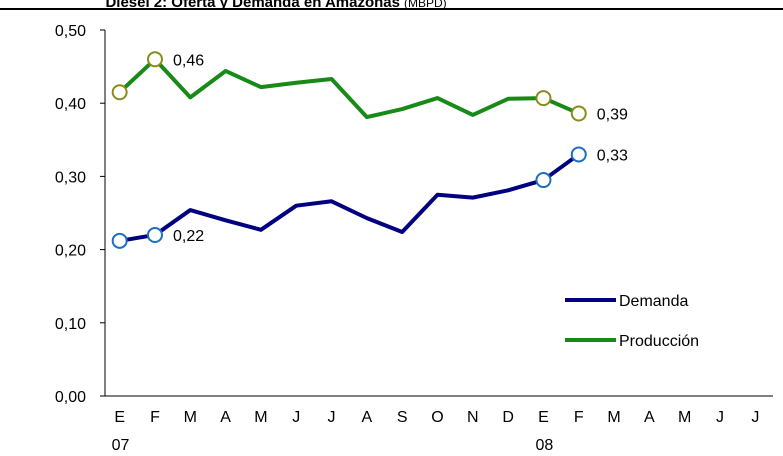 The height and width of the screenshot is (456, 783). I want to click on value-label: 0,22, so click(188, 236).